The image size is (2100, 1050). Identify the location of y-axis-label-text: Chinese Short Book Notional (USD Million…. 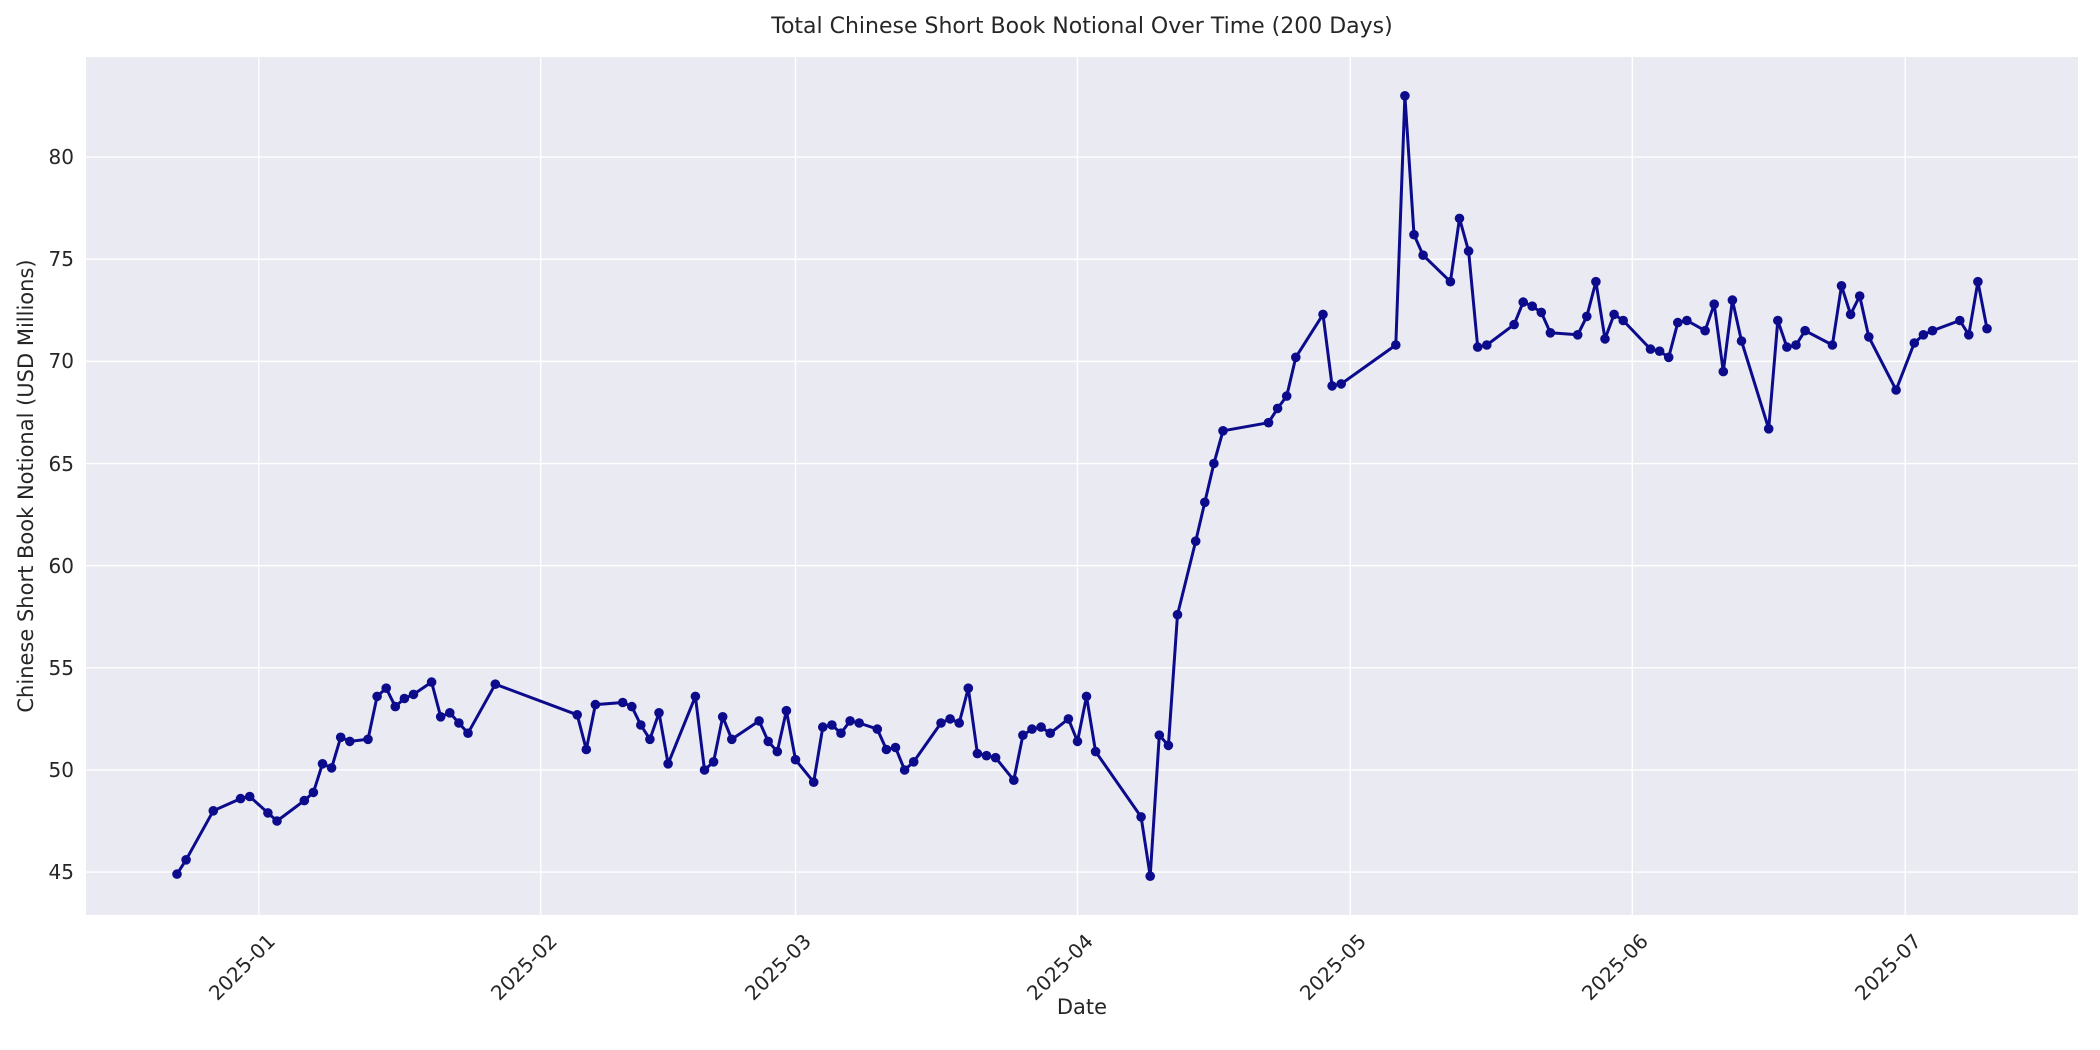
(26, 486).